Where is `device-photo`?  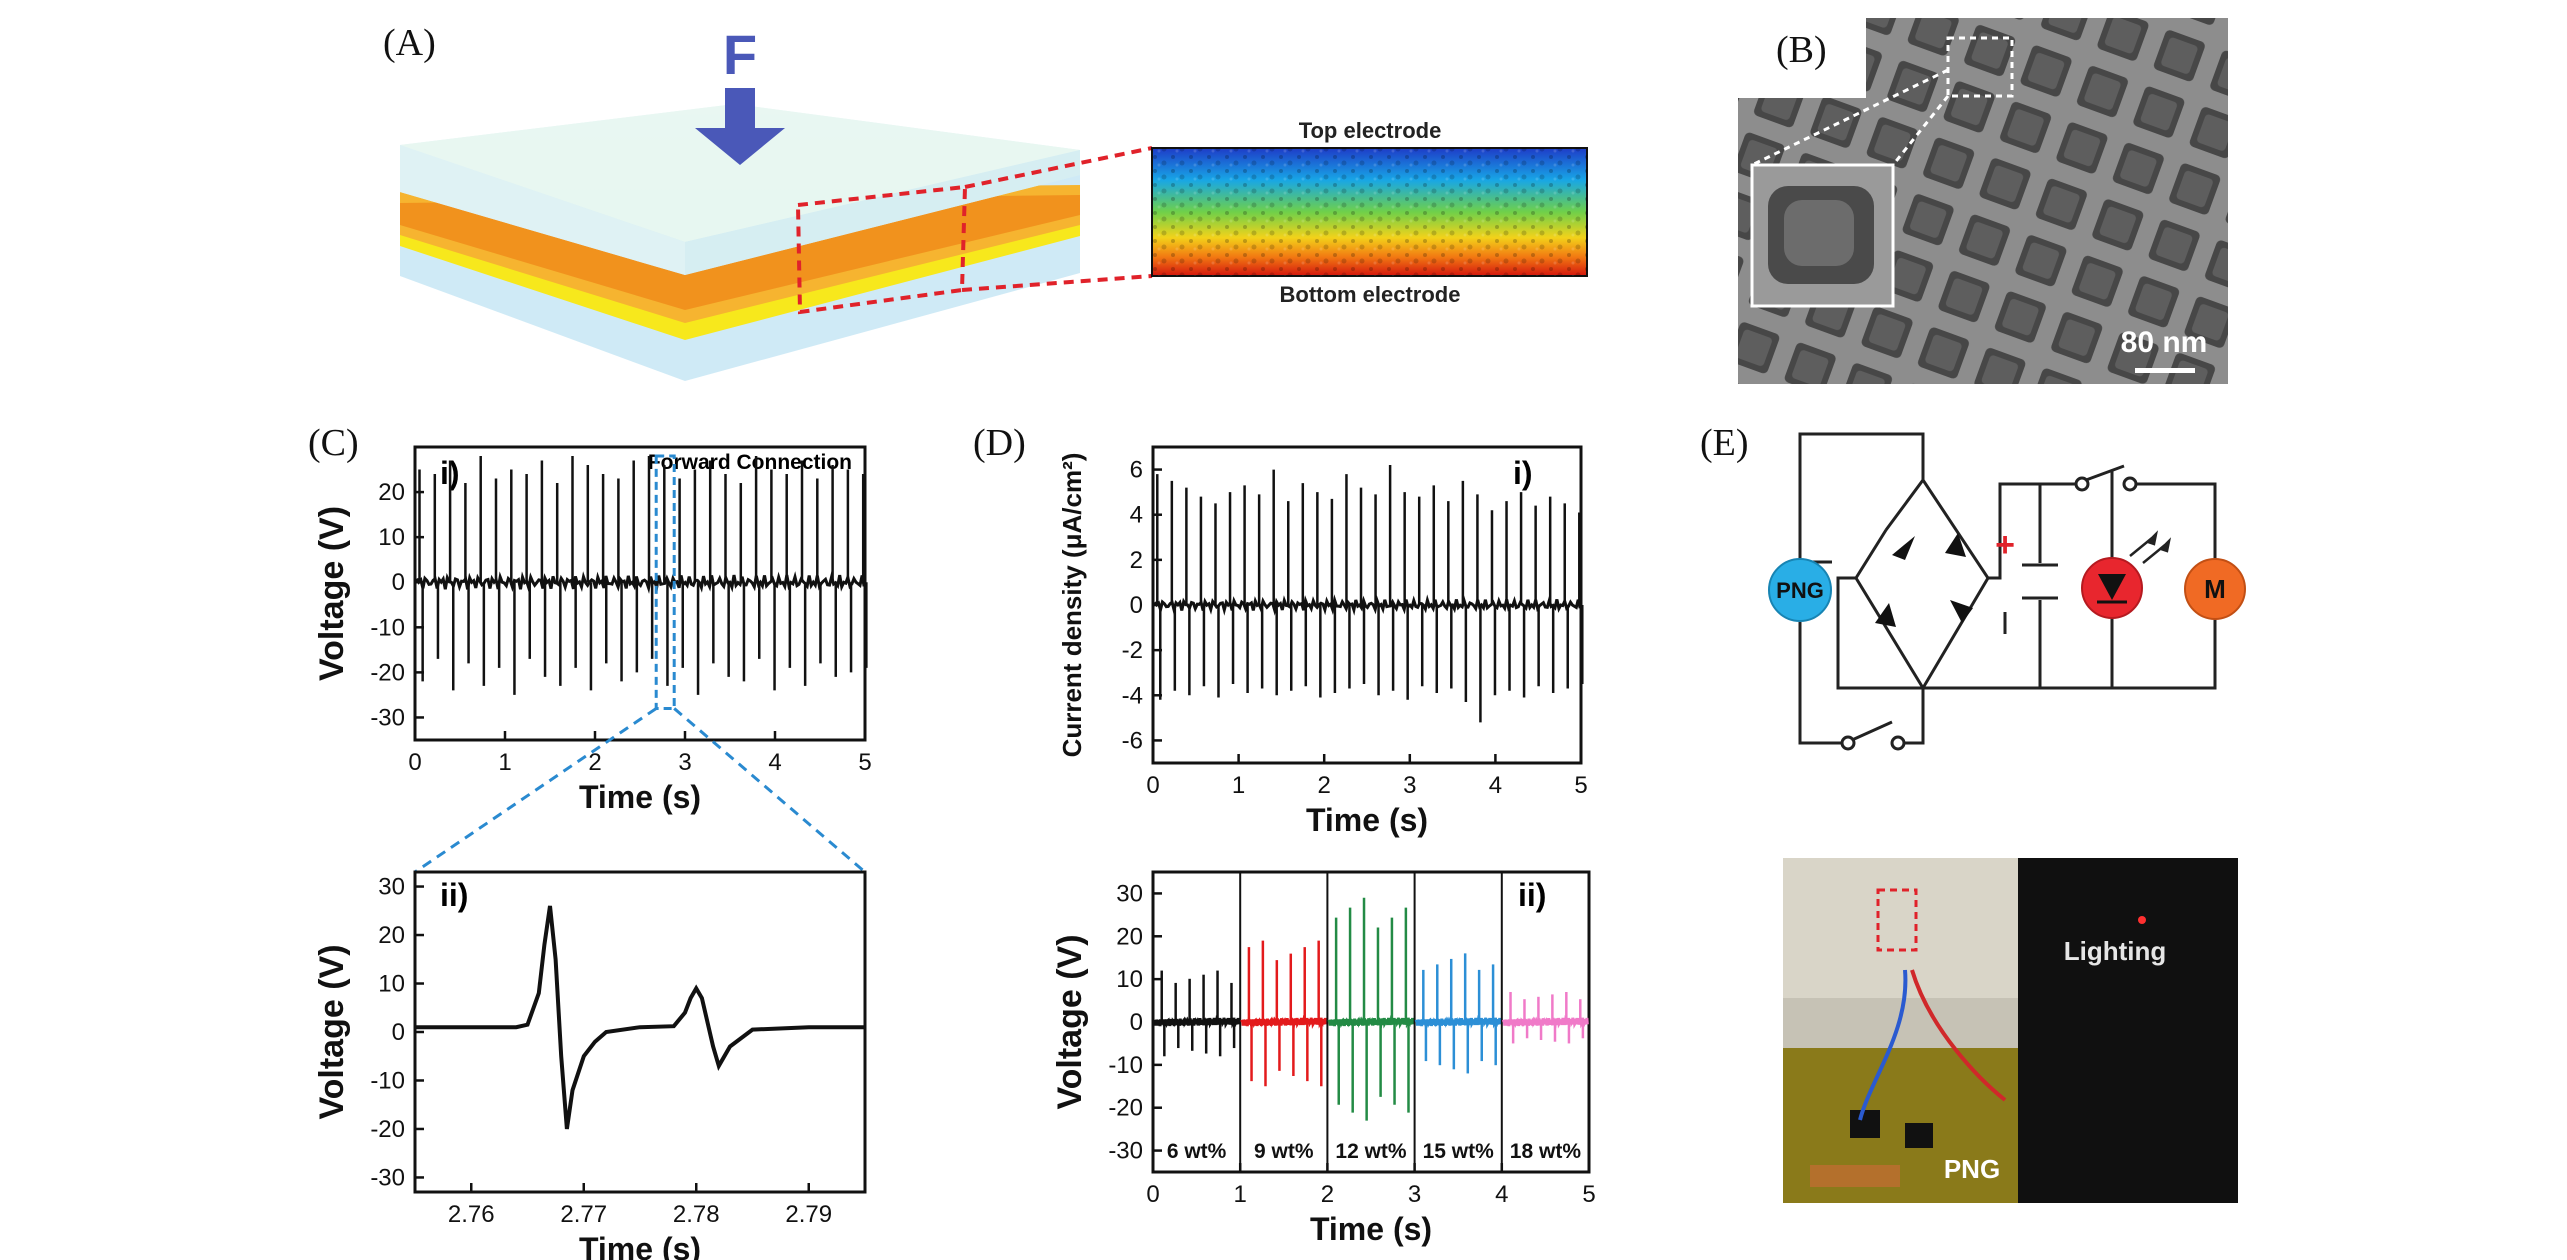
device-photo is located at coordinates (2010, 1030).